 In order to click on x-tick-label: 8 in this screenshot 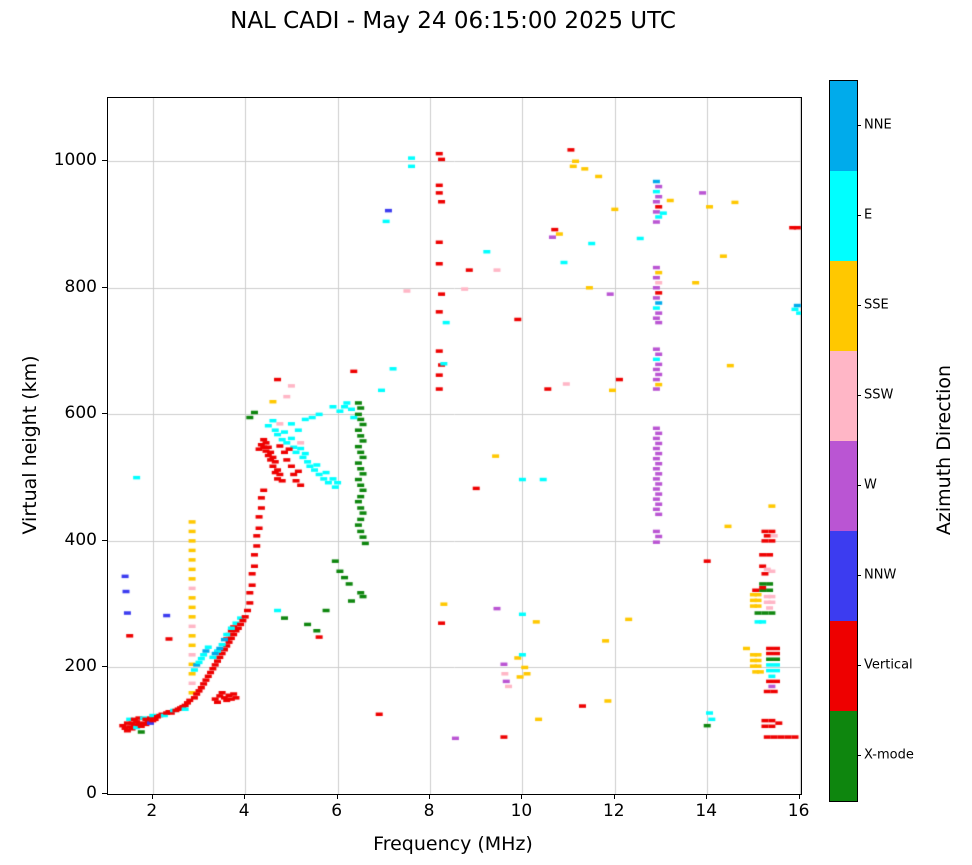, I will do `click(429, 811)`.